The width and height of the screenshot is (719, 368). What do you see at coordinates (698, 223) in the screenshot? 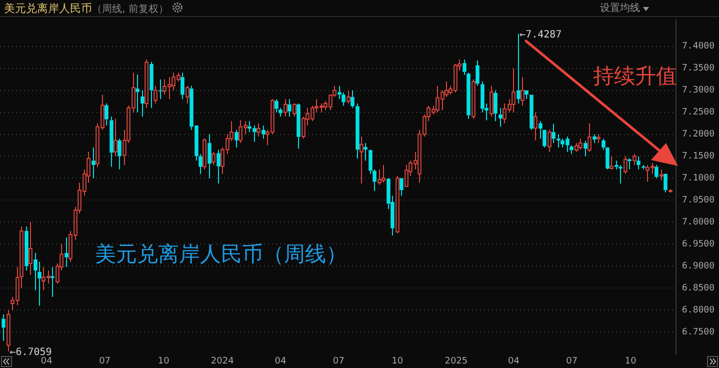
I see `y-tick-label: 7.0000` at bounding box center [698, 223].